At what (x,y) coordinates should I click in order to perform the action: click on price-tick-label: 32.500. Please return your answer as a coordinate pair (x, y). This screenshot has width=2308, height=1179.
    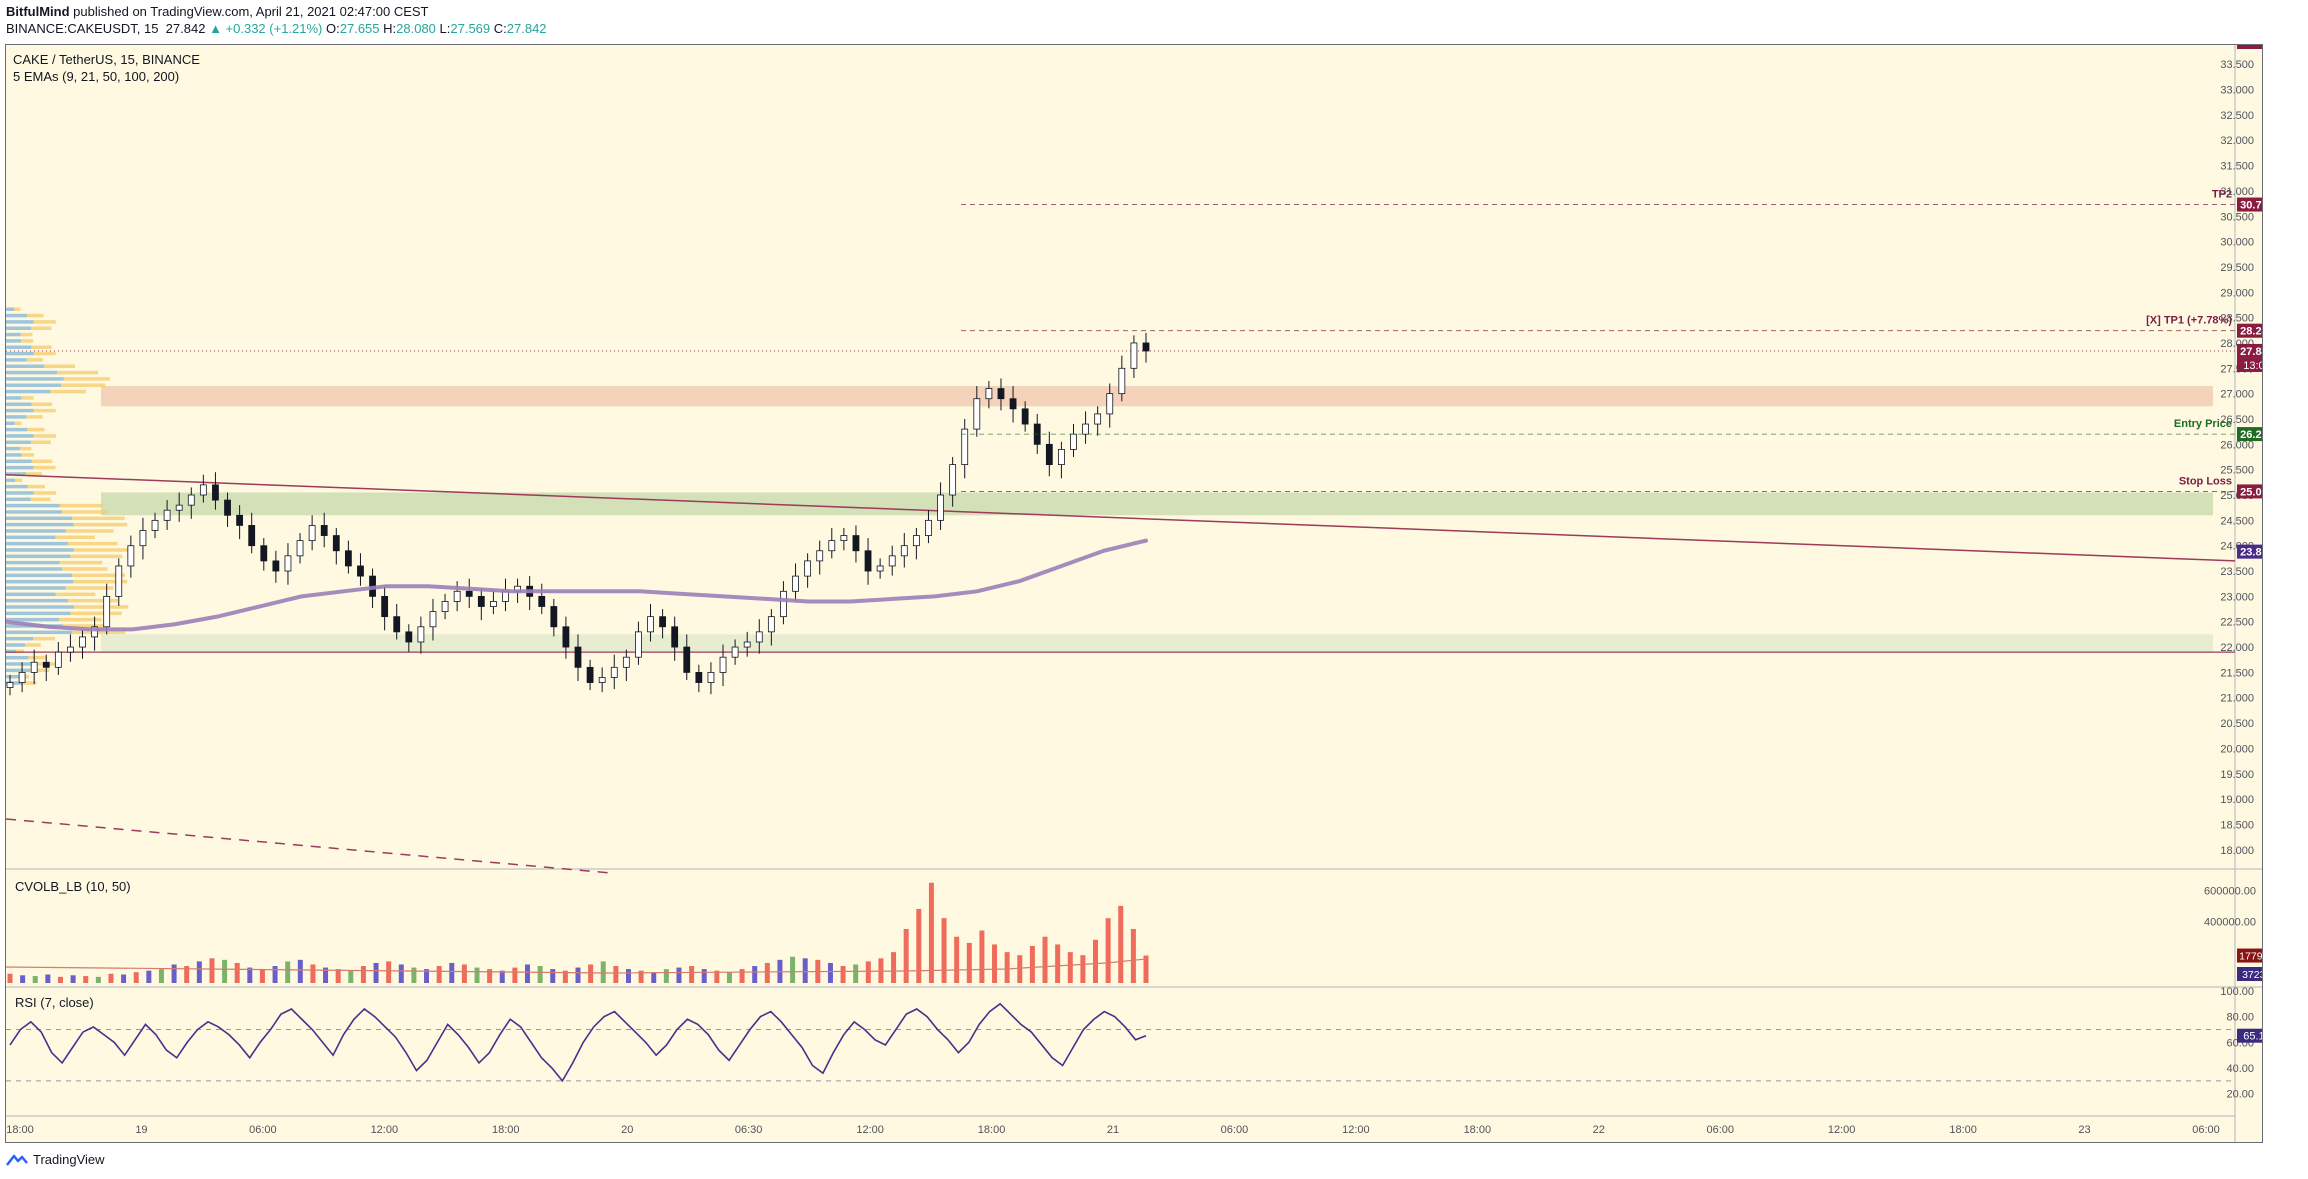
    Looking at the image, I should click on (2237, 116).